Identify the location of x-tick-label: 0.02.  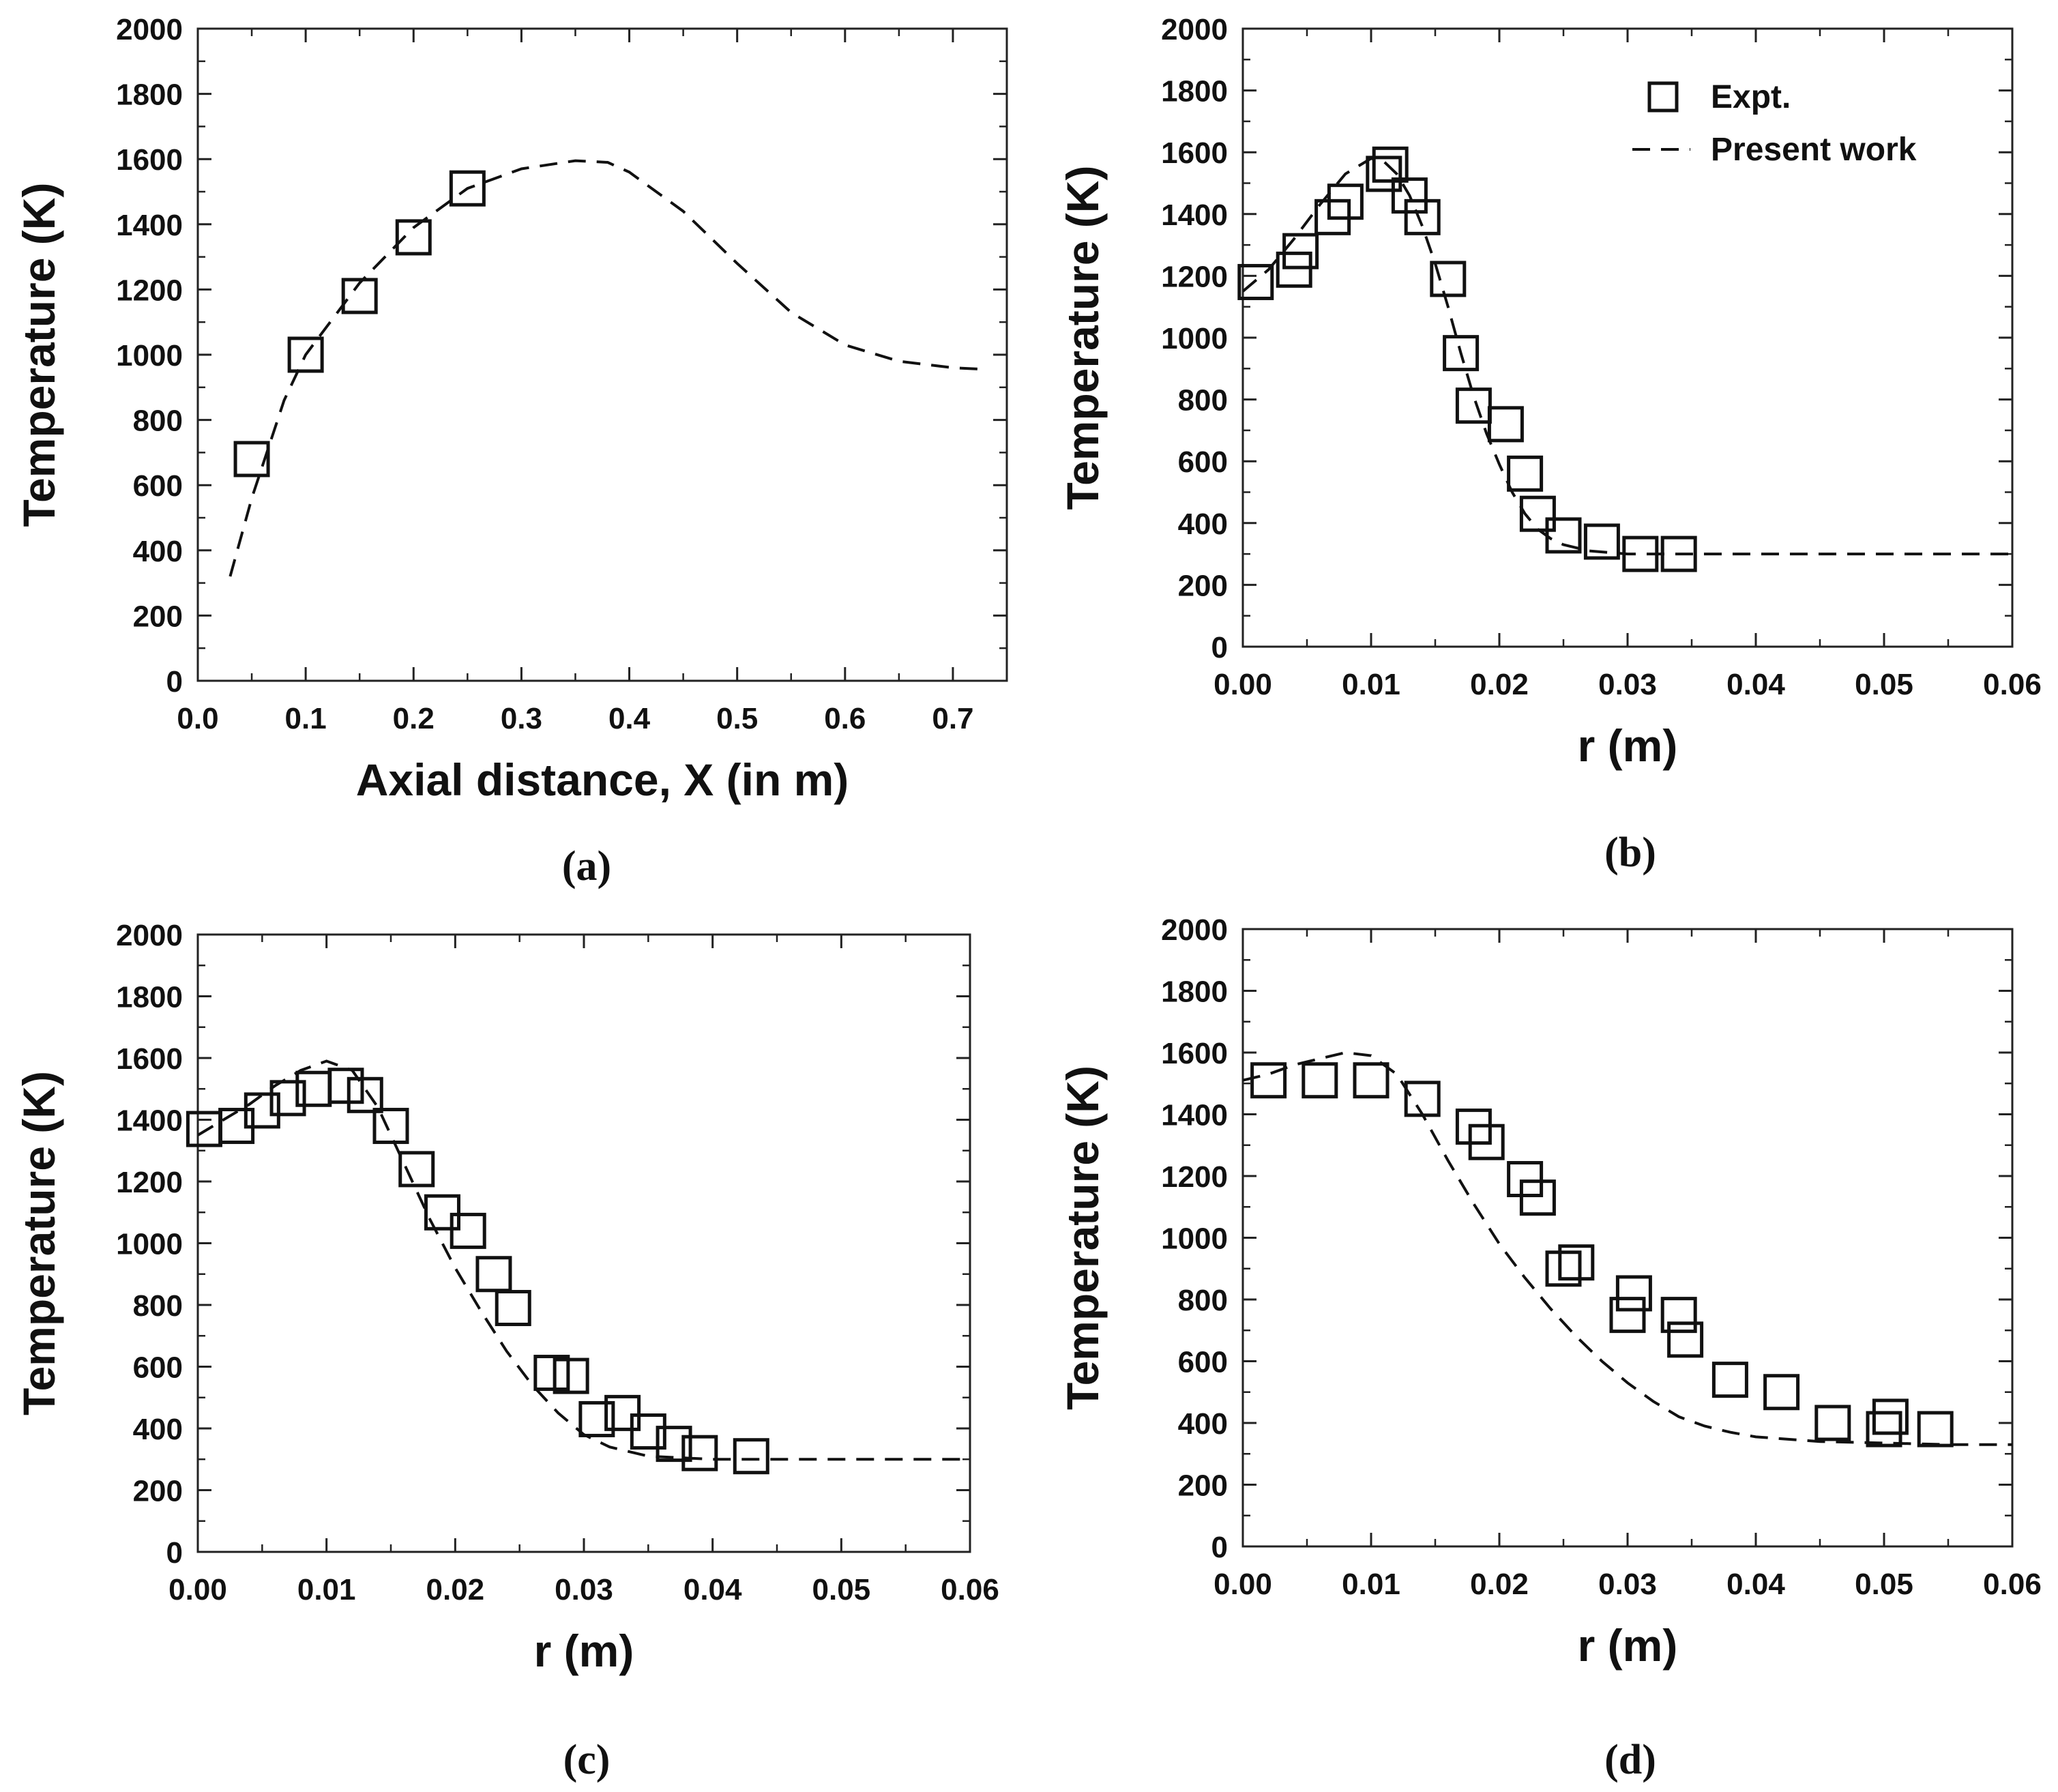
(1500, 684).